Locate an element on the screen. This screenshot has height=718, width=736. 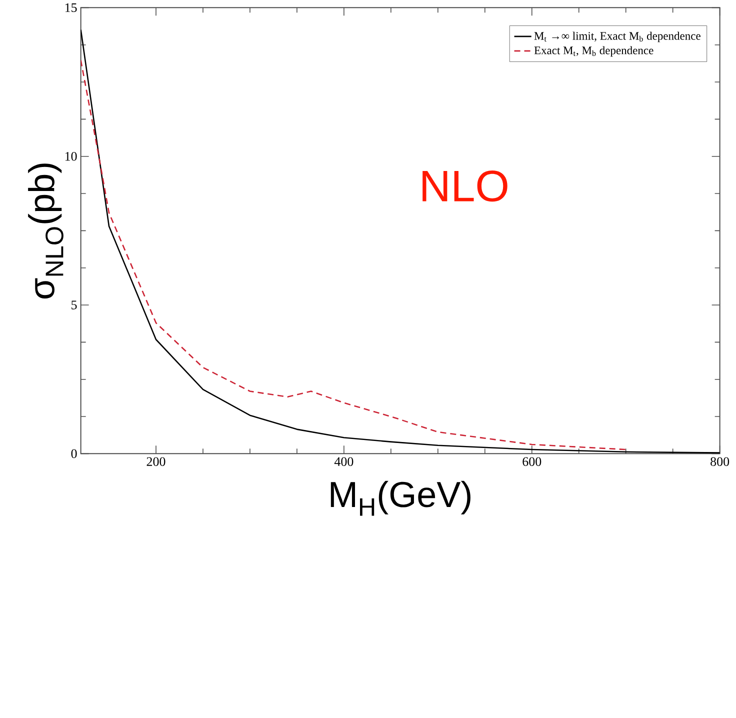
y-tick-label: 15 is located at coordinates (71, 7).